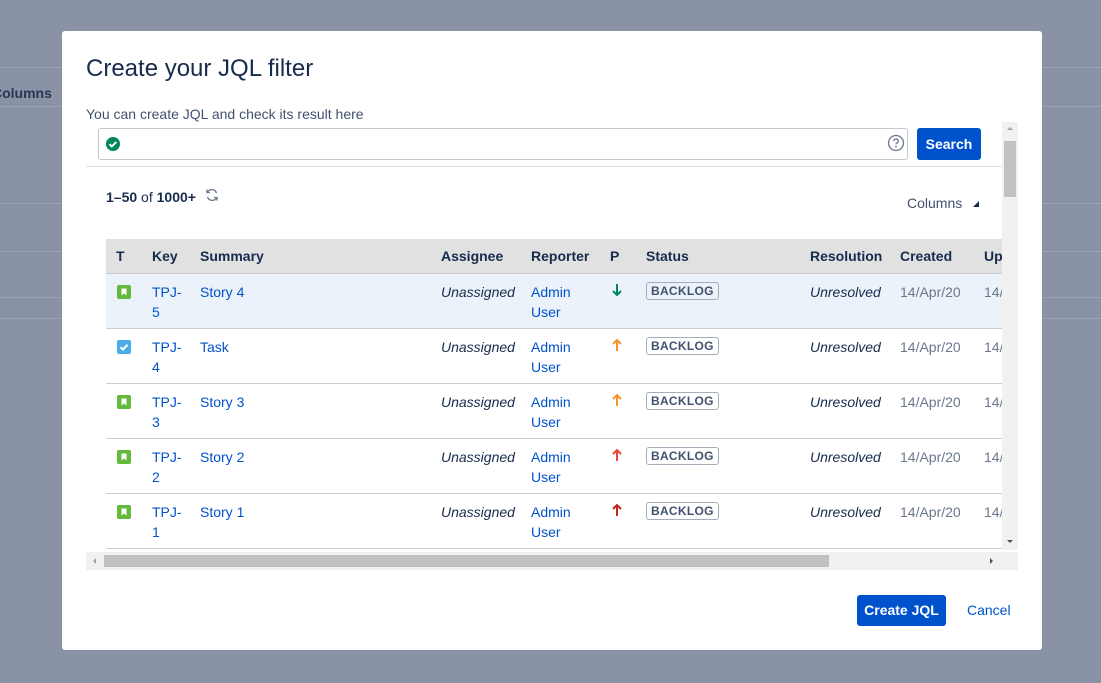 This screenshot has height=683, width=1101. What do you see at coordinates (935, 203) in the screenshot?
I see `columns-label: Columns` at bounding box center [935, 203].